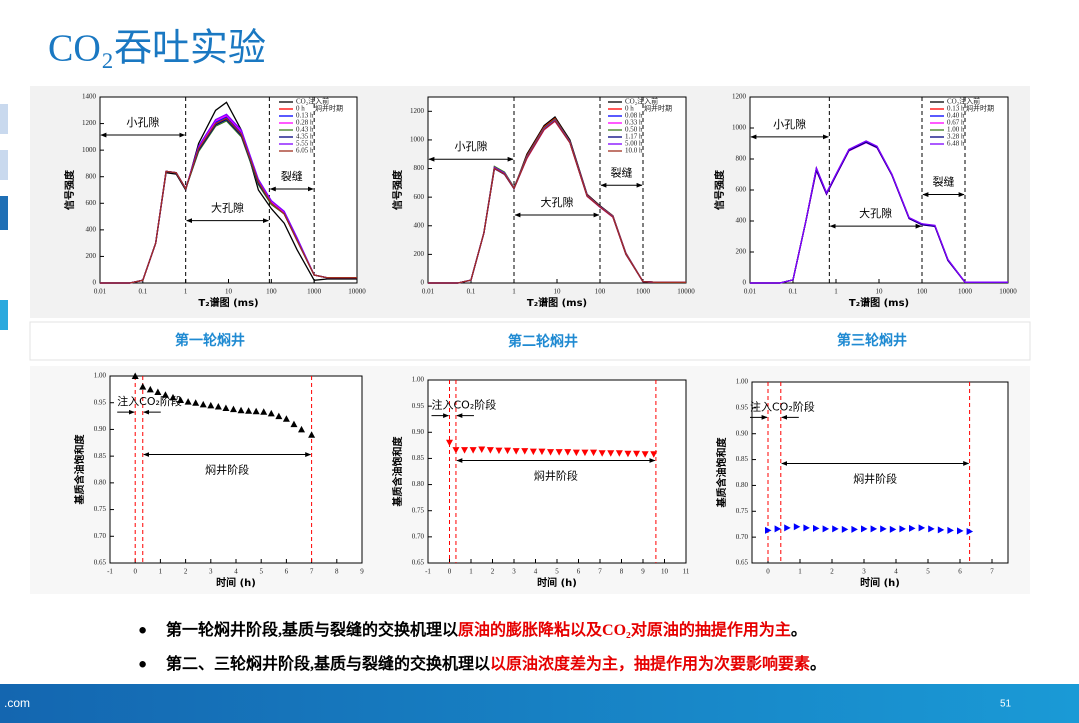  Describe the element at coordinates (634, 123) in the screenshot. I see `legend-label: 0.33 h` at that location.